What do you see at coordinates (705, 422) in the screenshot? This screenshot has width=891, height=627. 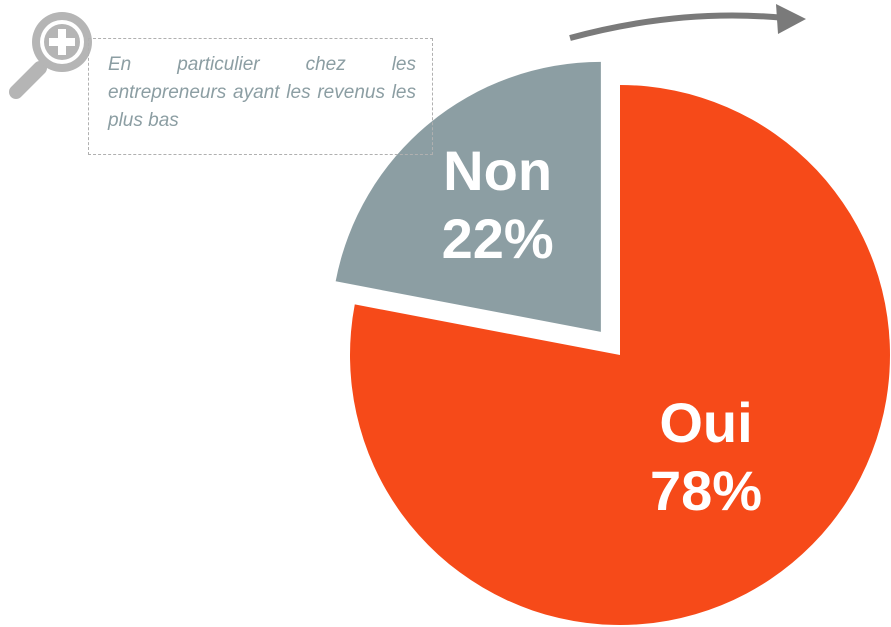 I see `slice-label: Oui` at bounding box center [705, 422].